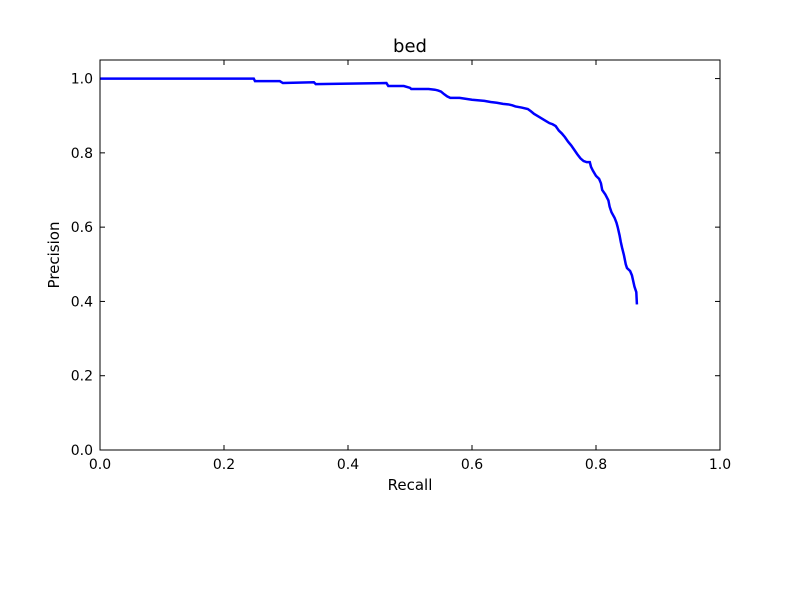 The width and height of the screenshot is (800, 600). What do you see at coordinates (224, 465) in the screenshot?
I see `x-tick-label: 0.2` at bounding box center [224, 465].